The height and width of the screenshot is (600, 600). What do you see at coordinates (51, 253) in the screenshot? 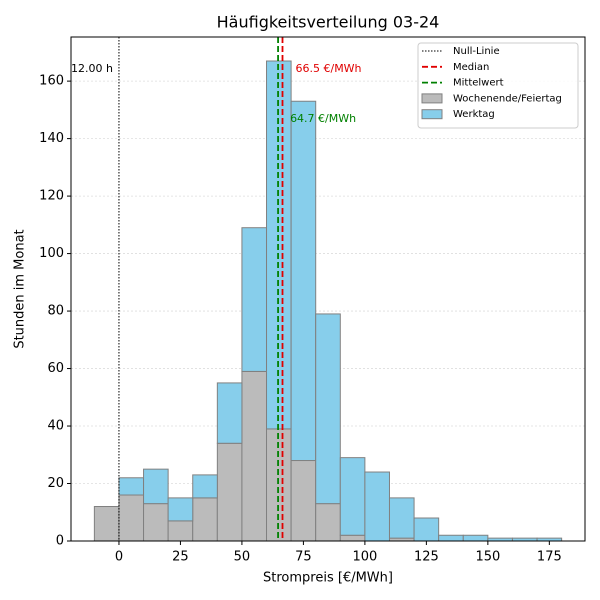
I see `y-tick-label: 100` at bounding box center [51, 253].